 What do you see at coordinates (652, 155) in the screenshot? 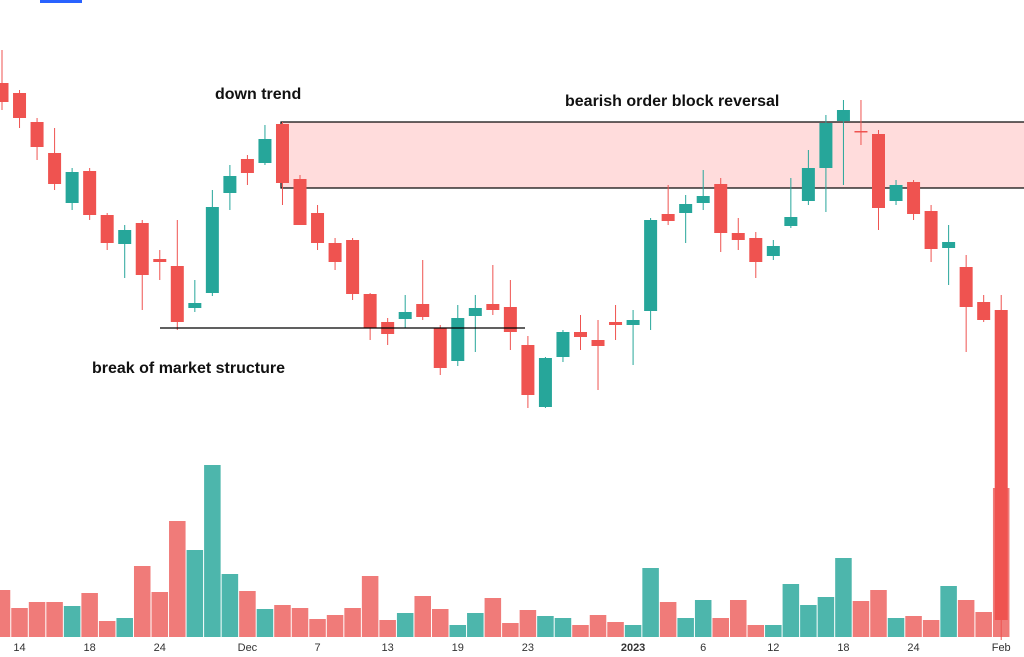
I see `order-block` at bounding box center [652, 155].